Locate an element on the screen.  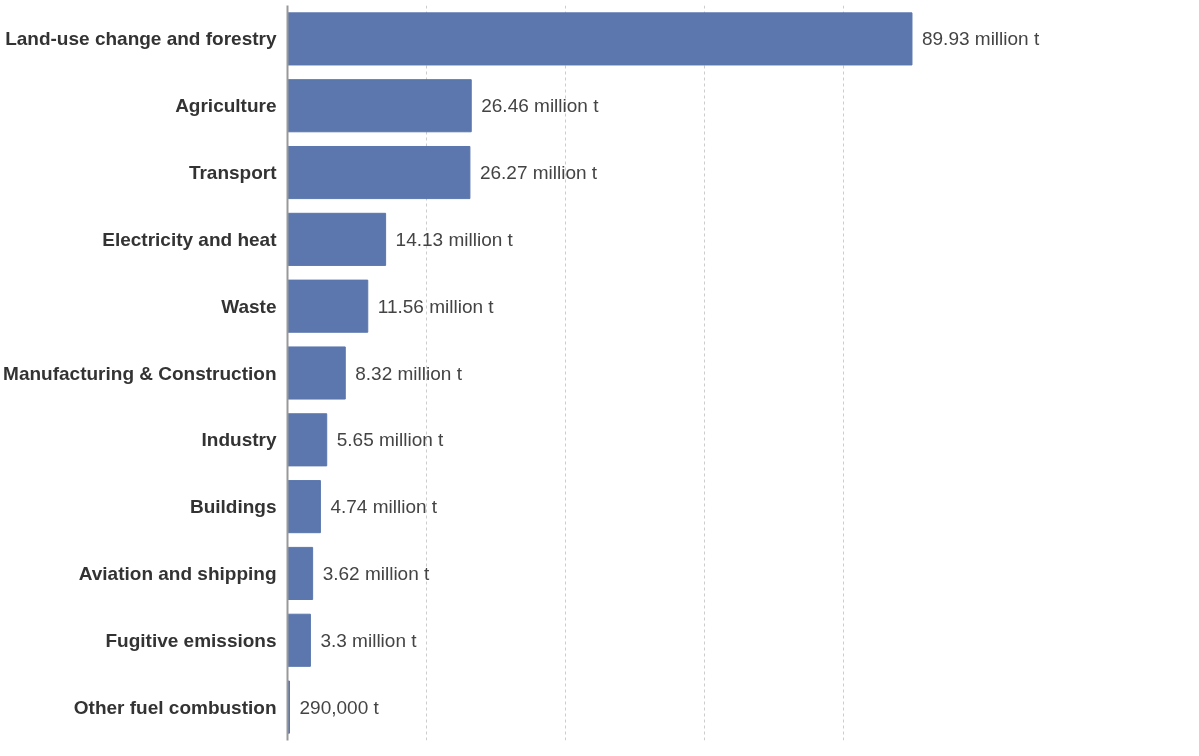
data-label: 26.46 million t is located at coordinates (540, 106).